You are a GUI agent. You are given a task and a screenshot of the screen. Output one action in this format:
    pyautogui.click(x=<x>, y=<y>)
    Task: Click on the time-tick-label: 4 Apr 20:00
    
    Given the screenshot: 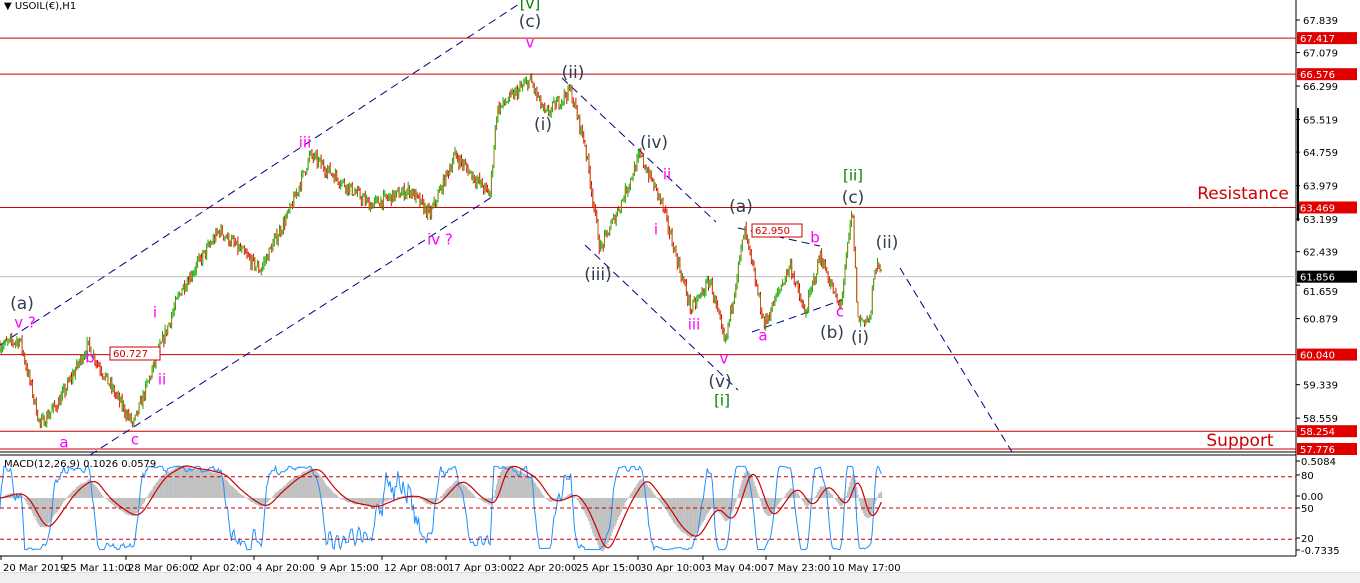 What is the action you would take?
    pyautogui.click(x=285, y=567)
    